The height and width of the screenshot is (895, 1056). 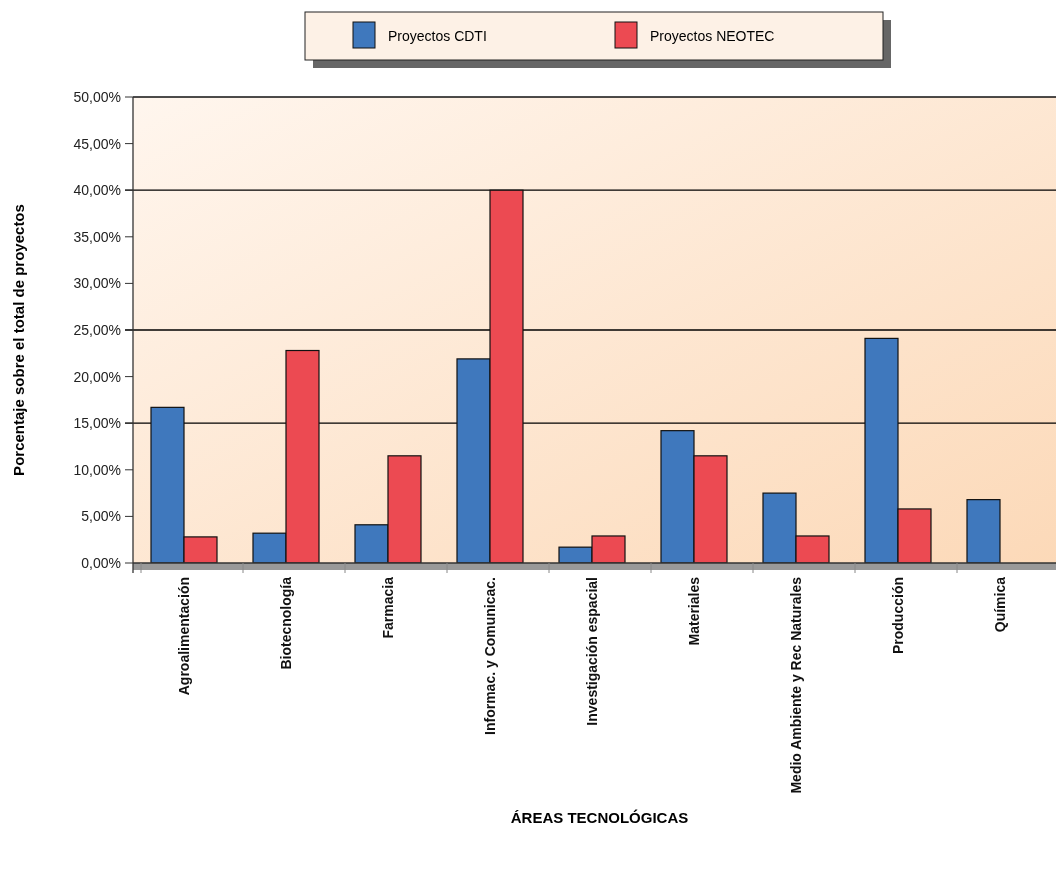 What do you see at coordinates (97, 190) in the screenshot?
I see `y-tick-label: 40,00%` at bounding box center [97, 190].